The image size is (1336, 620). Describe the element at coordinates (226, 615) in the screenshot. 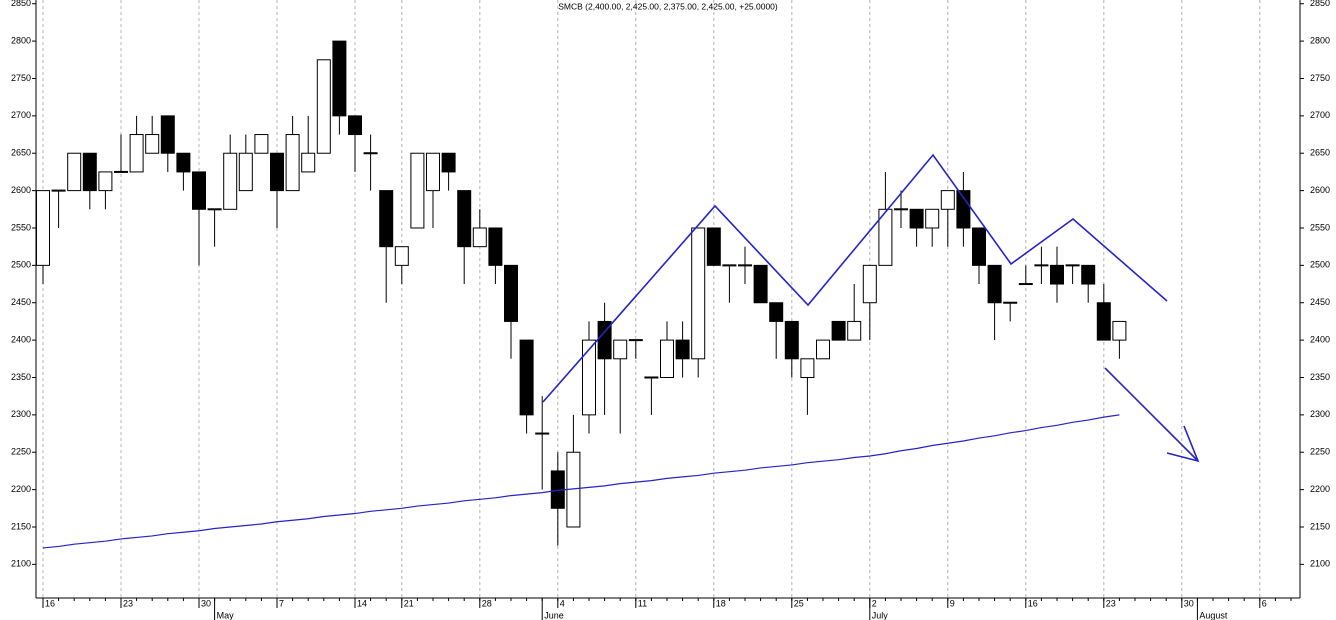

I see `month-label: May` at that location.